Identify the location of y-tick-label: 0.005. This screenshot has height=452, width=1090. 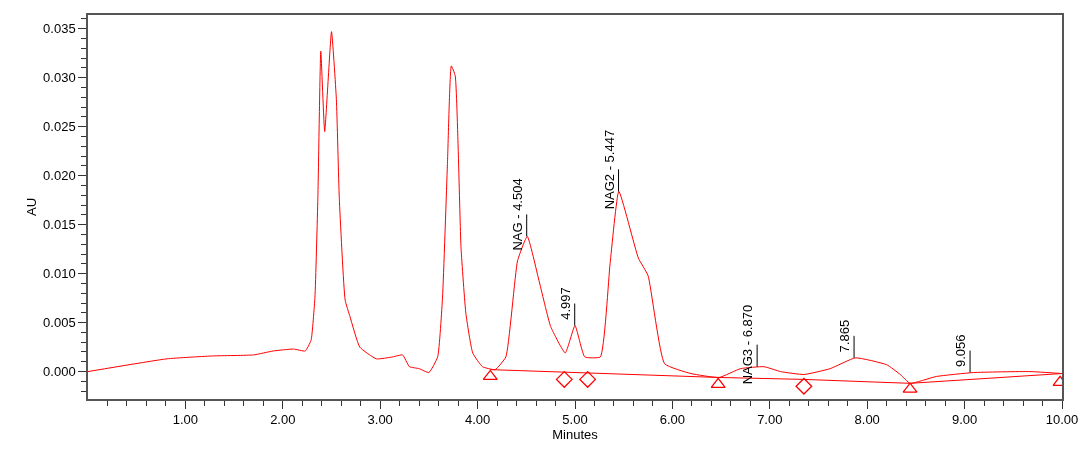
(59, 323).